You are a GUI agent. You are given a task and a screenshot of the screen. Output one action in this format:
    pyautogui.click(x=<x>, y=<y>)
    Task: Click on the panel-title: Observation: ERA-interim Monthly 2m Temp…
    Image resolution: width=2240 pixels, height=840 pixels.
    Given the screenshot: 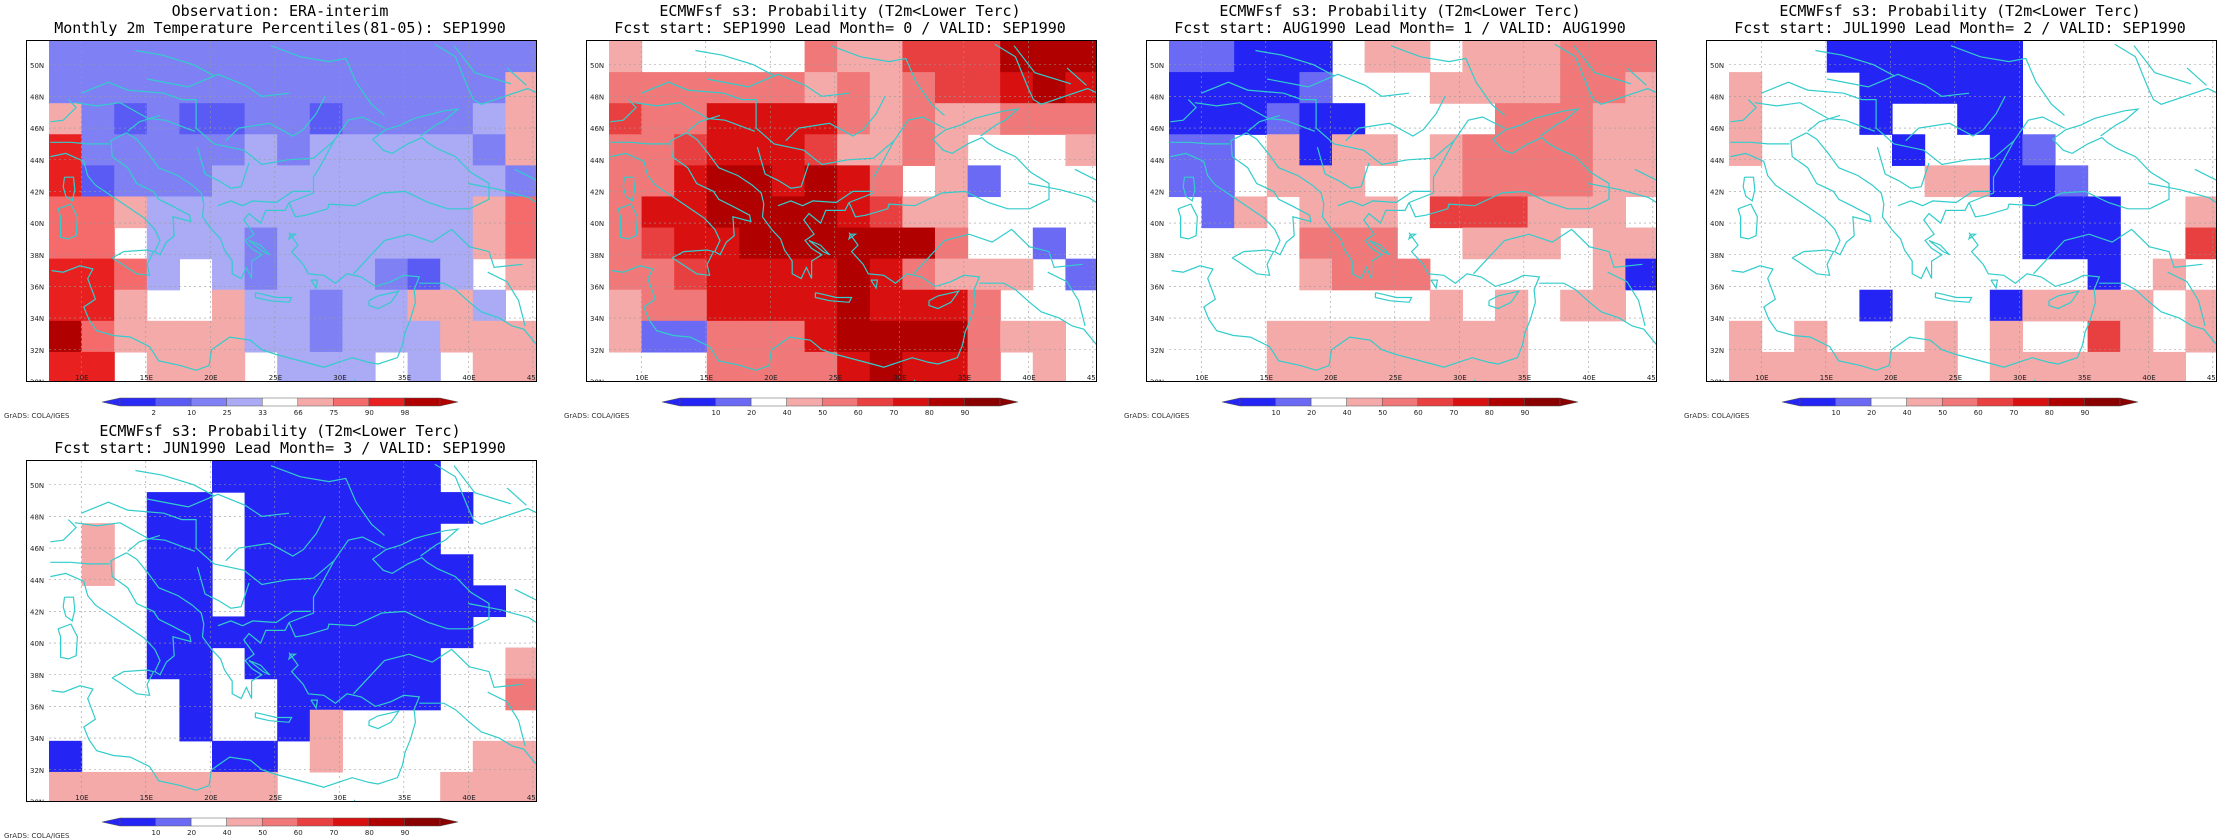 What is the action you would take?
    pyautogui.click(x=280, y=20)
    